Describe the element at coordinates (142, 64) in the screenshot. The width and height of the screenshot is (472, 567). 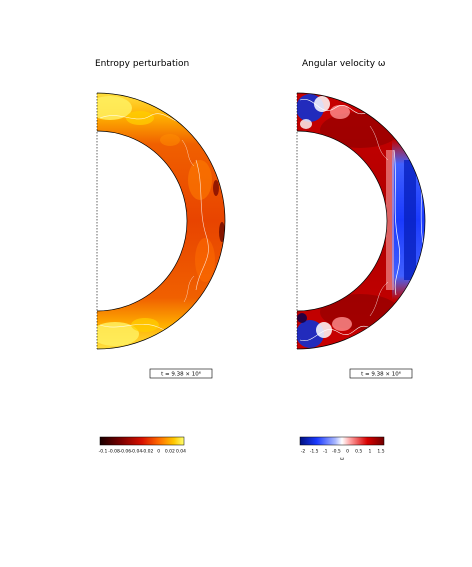
I see `entropy-title: Entropy perturbation` at that location.